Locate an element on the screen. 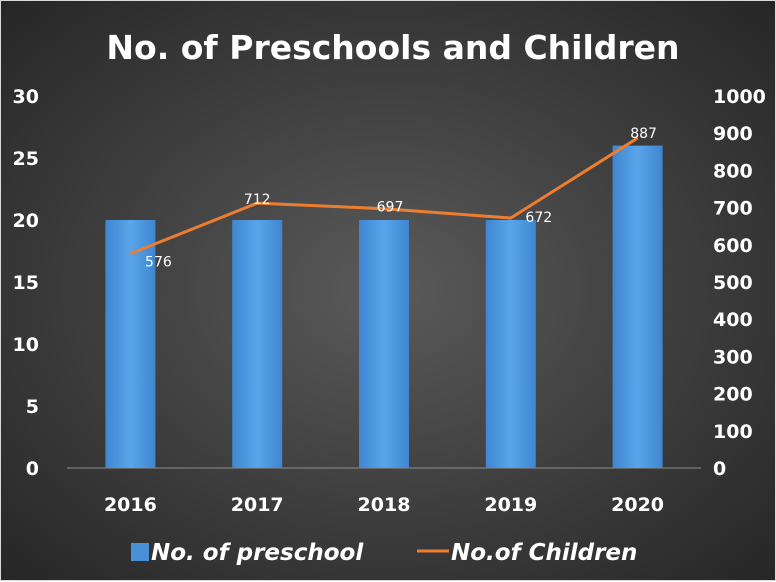 This screenshot has width=776, height=582. chart-title: No. of Preschools and Children is located at coordinates (392, 47).